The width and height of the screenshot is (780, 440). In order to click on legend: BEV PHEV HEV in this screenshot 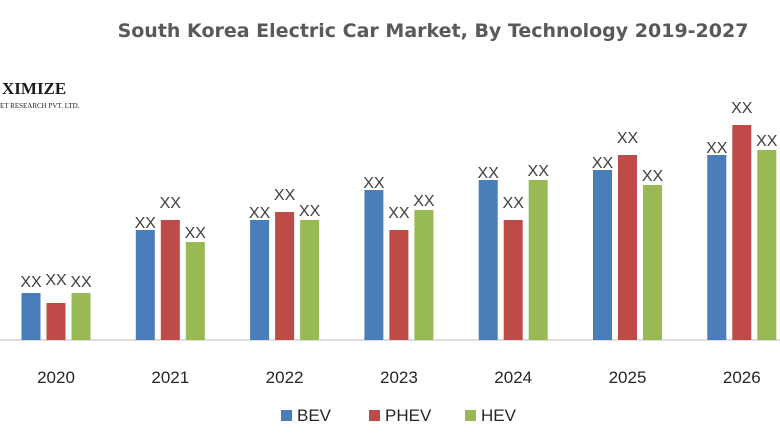, I will do `click(399, 415)`.